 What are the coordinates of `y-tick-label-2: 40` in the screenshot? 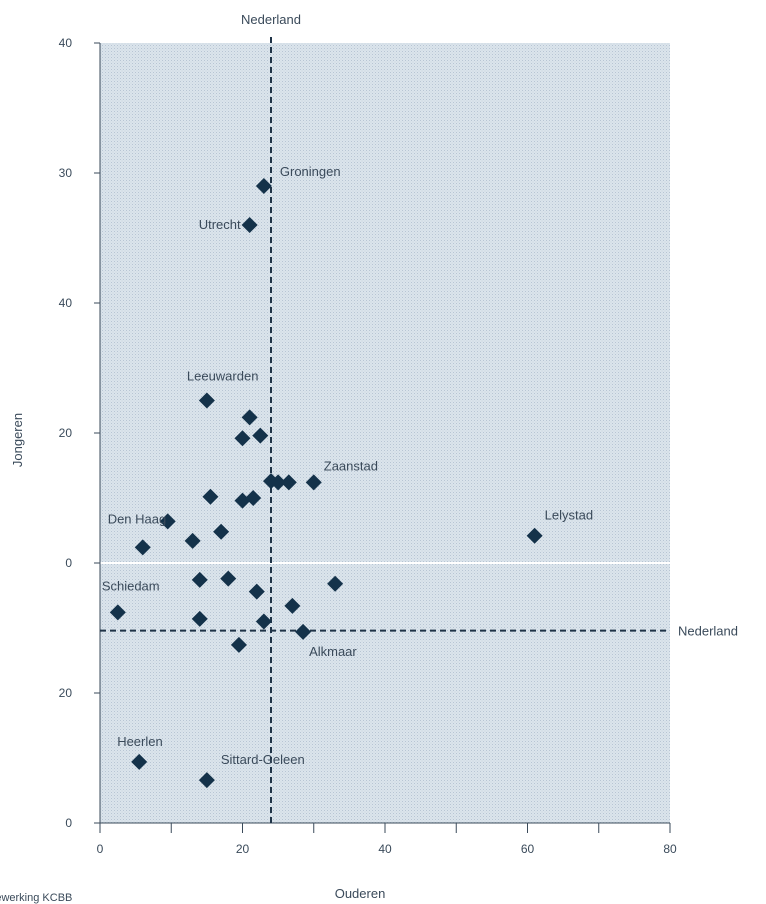 It's located at (66, 303).